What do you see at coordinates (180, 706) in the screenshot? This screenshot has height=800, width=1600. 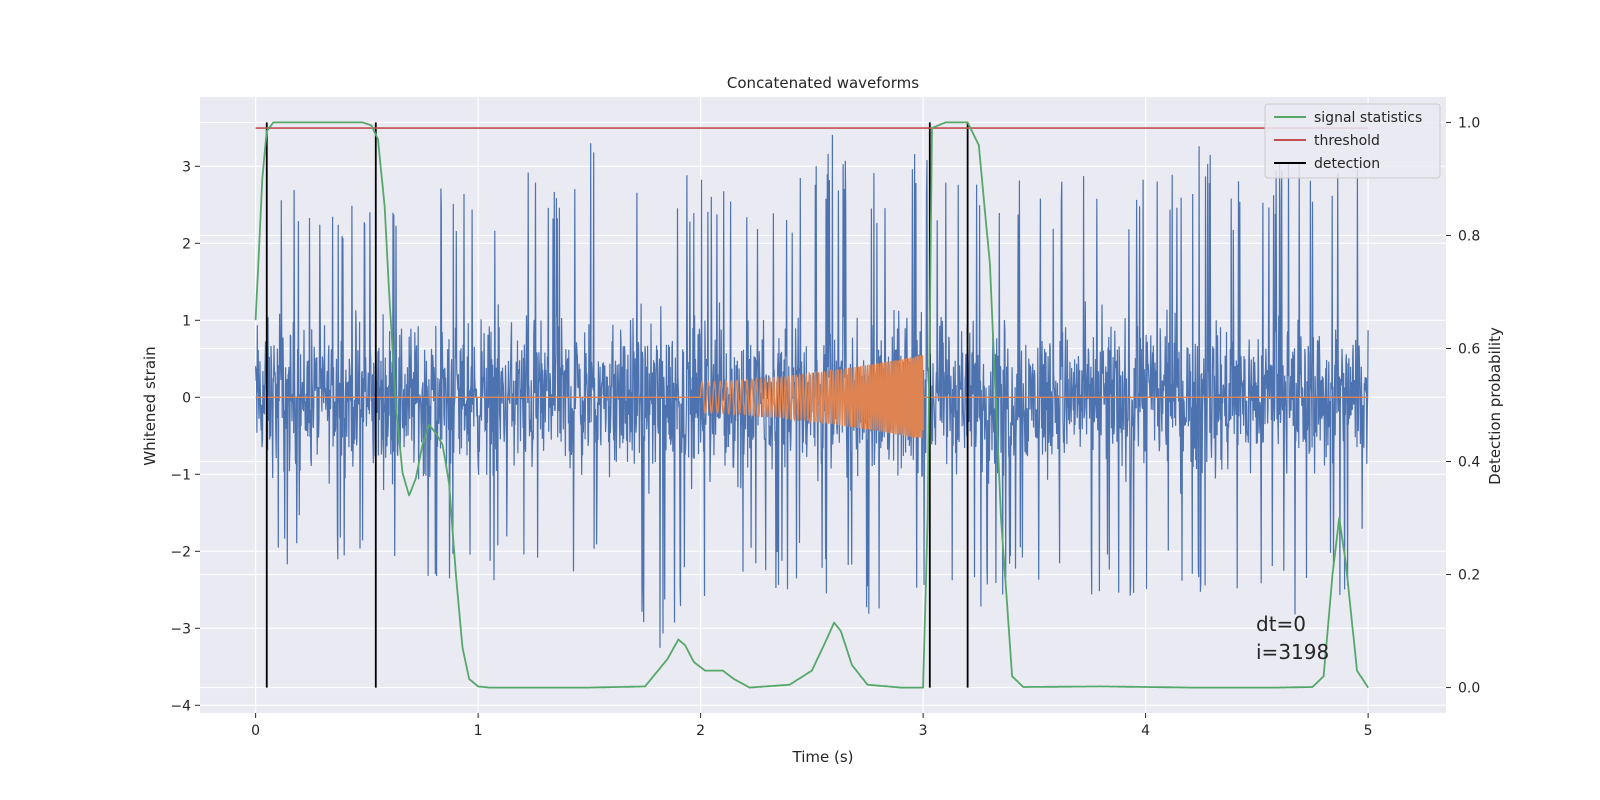 I see `y-tick-label: −4` at bounding box center [180, 706].